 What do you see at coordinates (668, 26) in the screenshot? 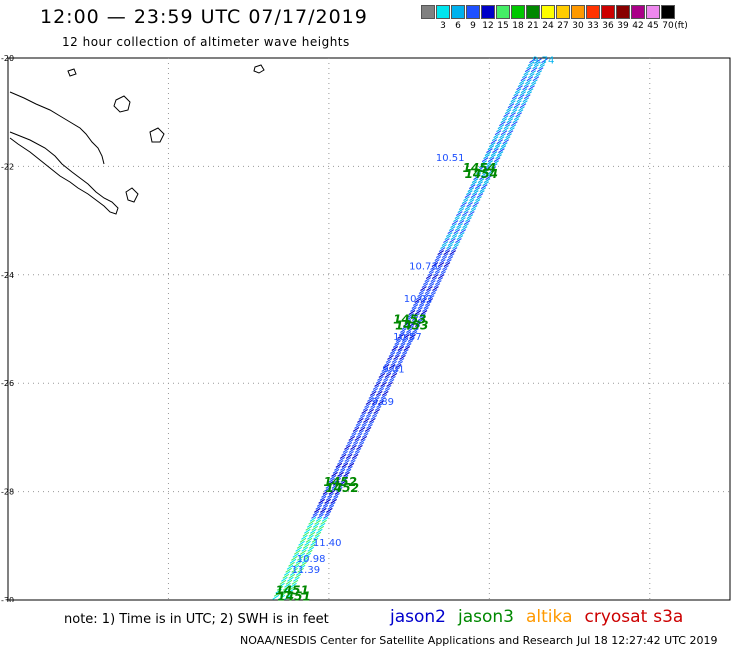
I see `legend-label: 70` at bounding box center [668, 26].